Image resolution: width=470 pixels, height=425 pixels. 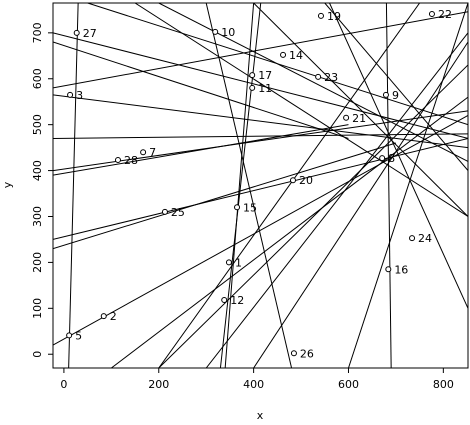 I want to click on point-label: 25, so click(x=178, y=212).